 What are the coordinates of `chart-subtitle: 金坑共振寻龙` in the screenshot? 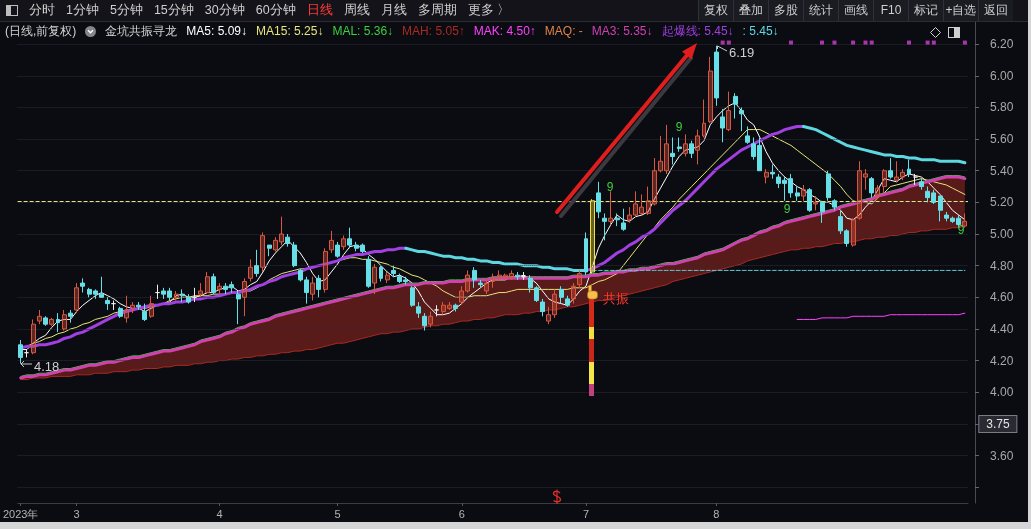 It's located at (141, 31).